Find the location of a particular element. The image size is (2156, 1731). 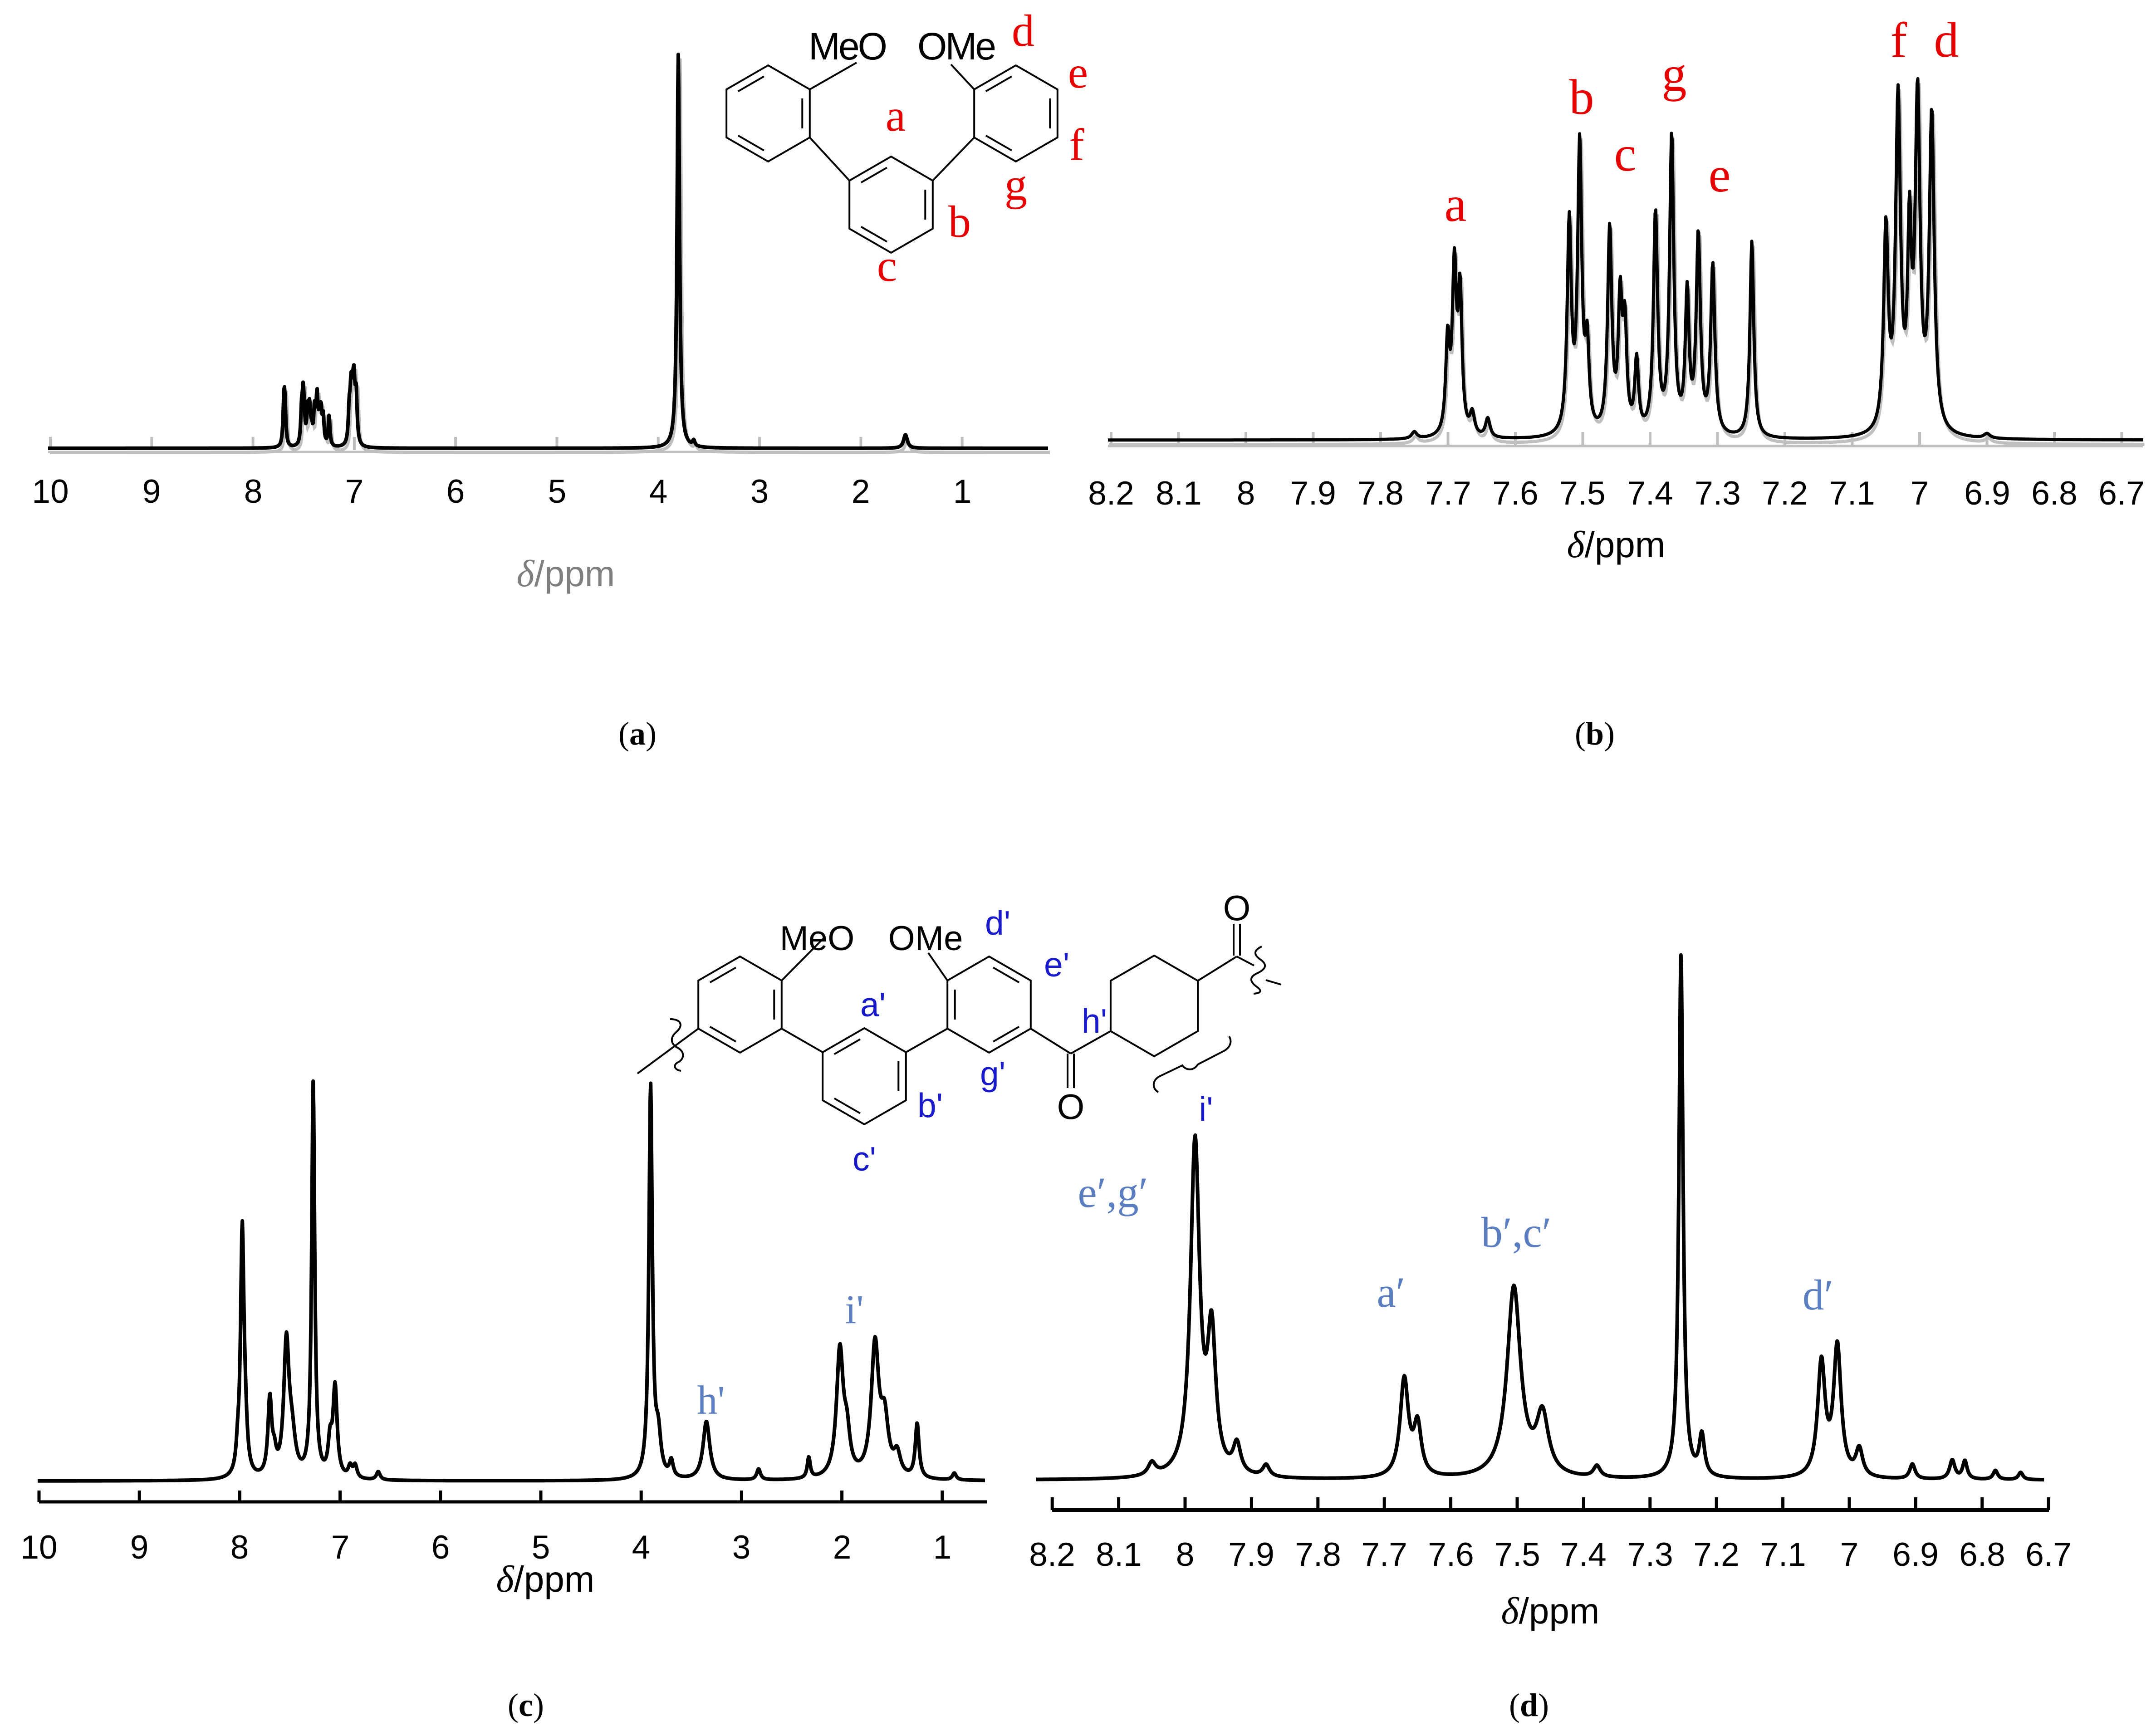

svg-text: c' is located at coordinates (864, 1159).